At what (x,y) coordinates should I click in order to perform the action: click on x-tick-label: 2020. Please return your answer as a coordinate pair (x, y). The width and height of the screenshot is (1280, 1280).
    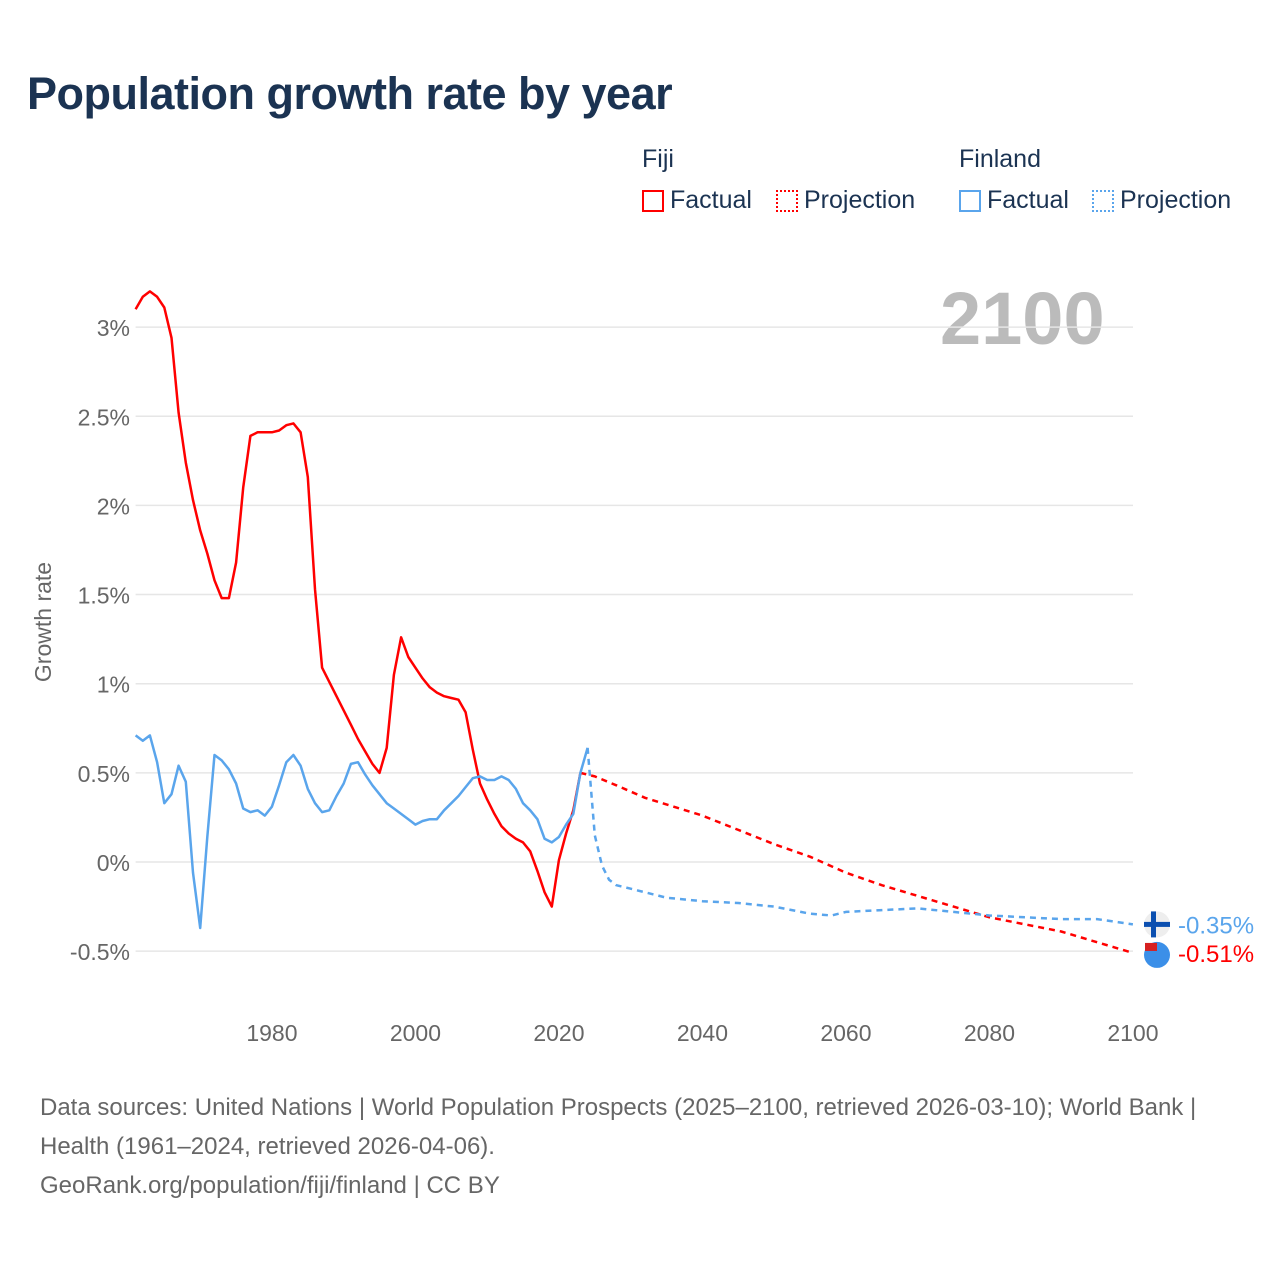
    Looking at the image, I should click on (558, 1033).